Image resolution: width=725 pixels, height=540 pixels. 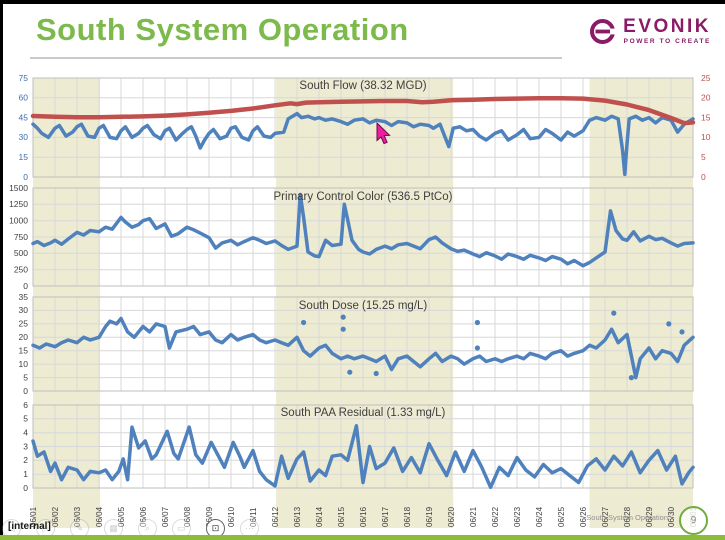 I want to click on x-axis-tick-label: 06/24, so click(x=539, y=516).